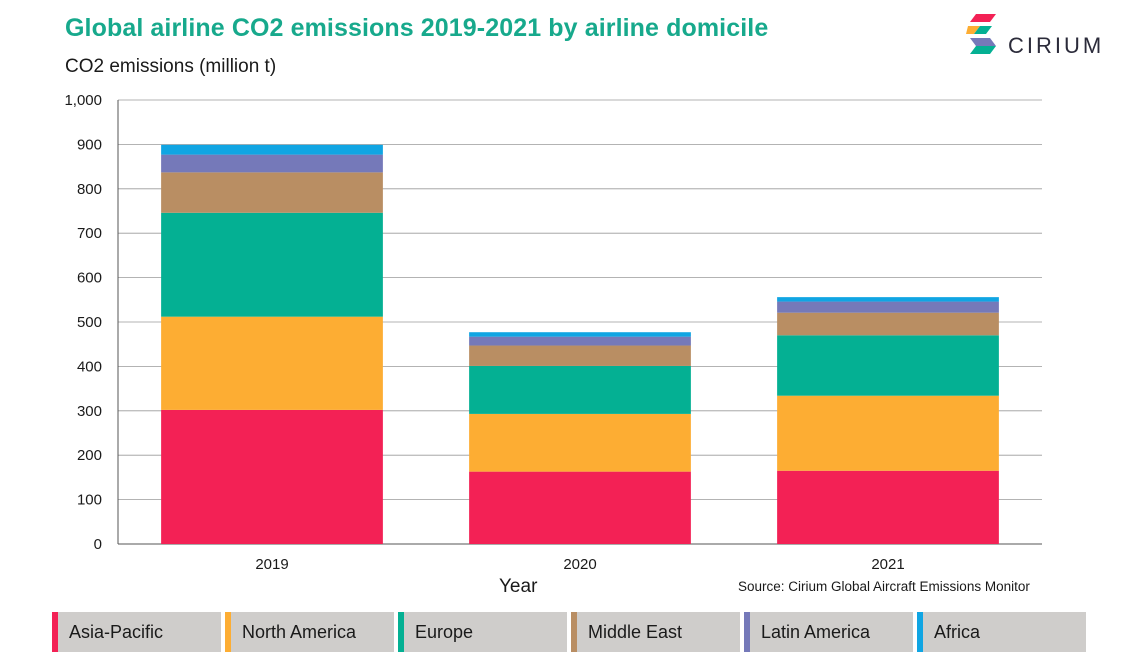  I want to click on y-tick-label: 300, so click(89, 411).